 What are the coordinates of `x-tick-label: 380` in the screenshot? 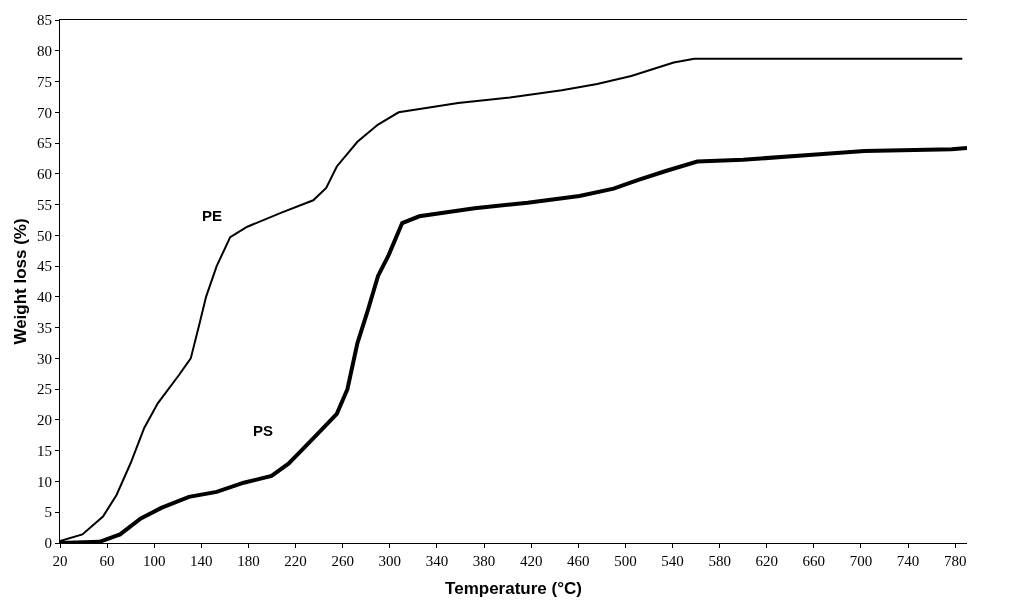 It's located at (484, 561).